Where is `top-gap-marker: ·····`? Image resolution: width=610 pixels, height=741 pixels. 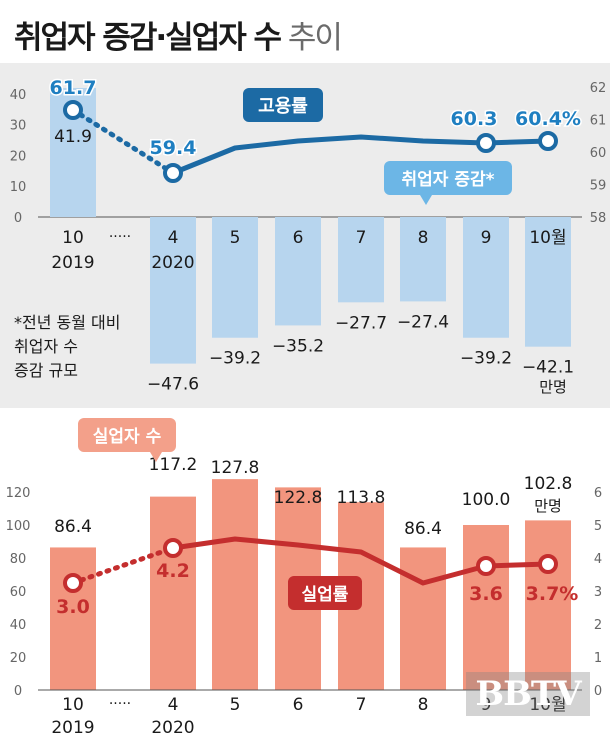 top-gap-marker: ····· is located at coordinates (120, 237).